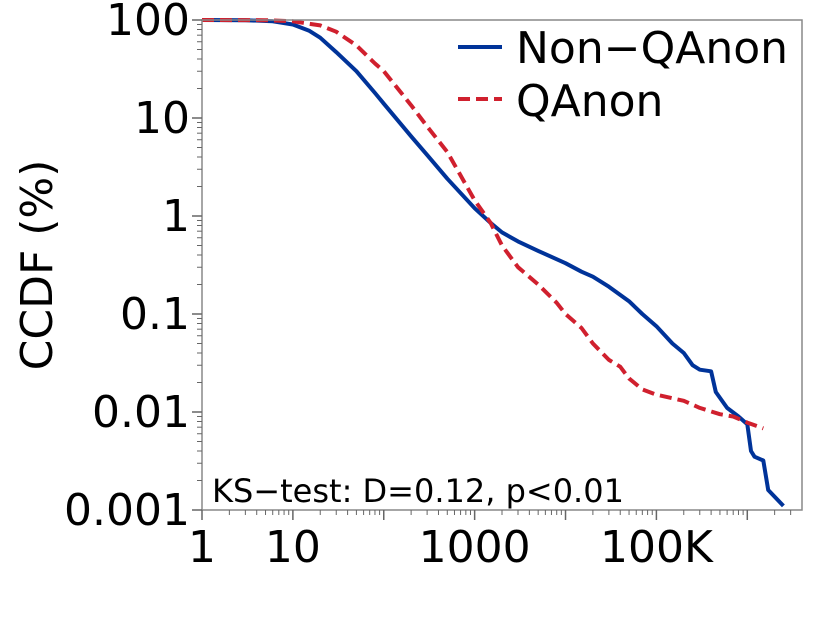 The image size is (830, 624). What do you see at coordinates (162, 118) in the screenshot?
I see `y-tick-label: 10` at bounding box center [162, 118].